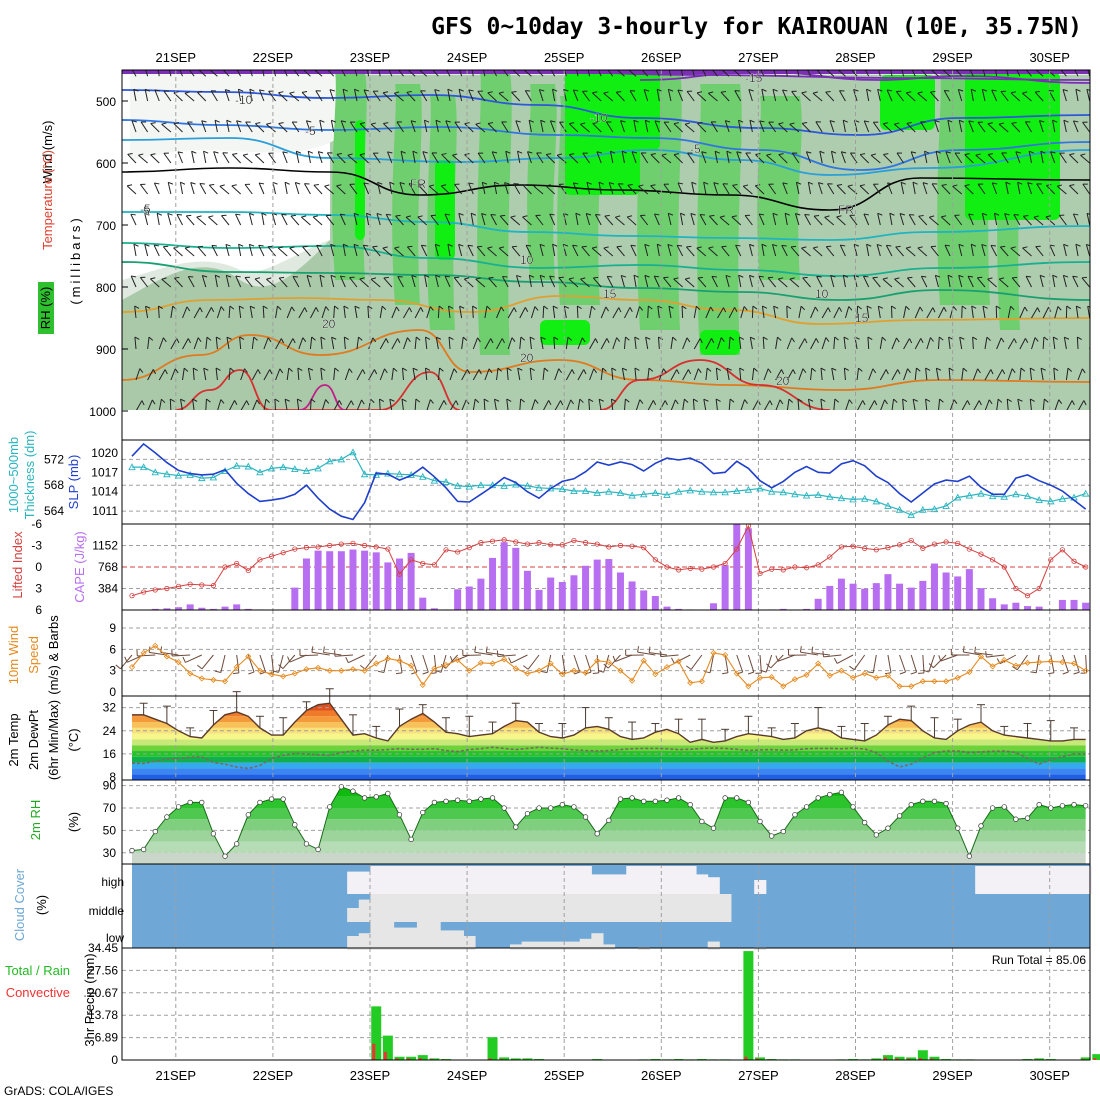 This screenshot has width=1100, height=1100. What do you see at coordinates (609, 741) in the screenshot?
I see `temperature-bands` at bounding box center [609, 741].